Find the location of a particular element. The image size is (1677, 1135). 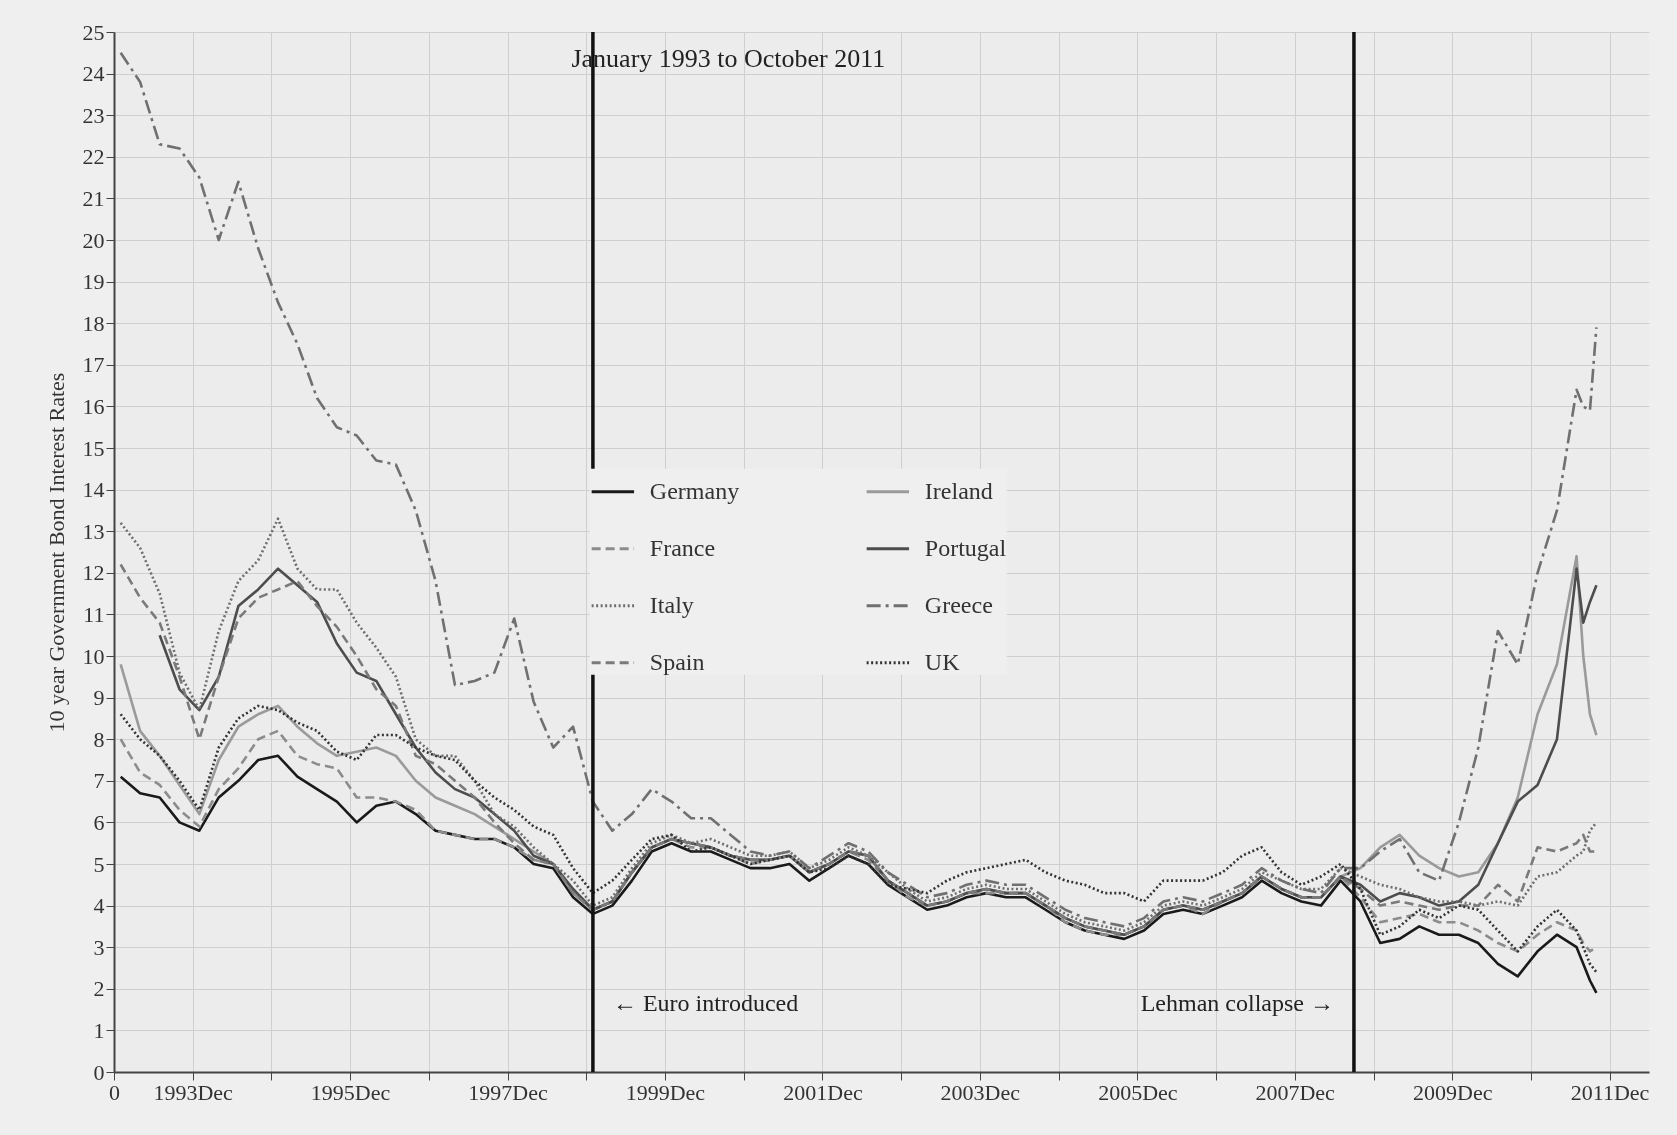

x-tick-label: 1993Dec is located at coordinates (193, 1092).